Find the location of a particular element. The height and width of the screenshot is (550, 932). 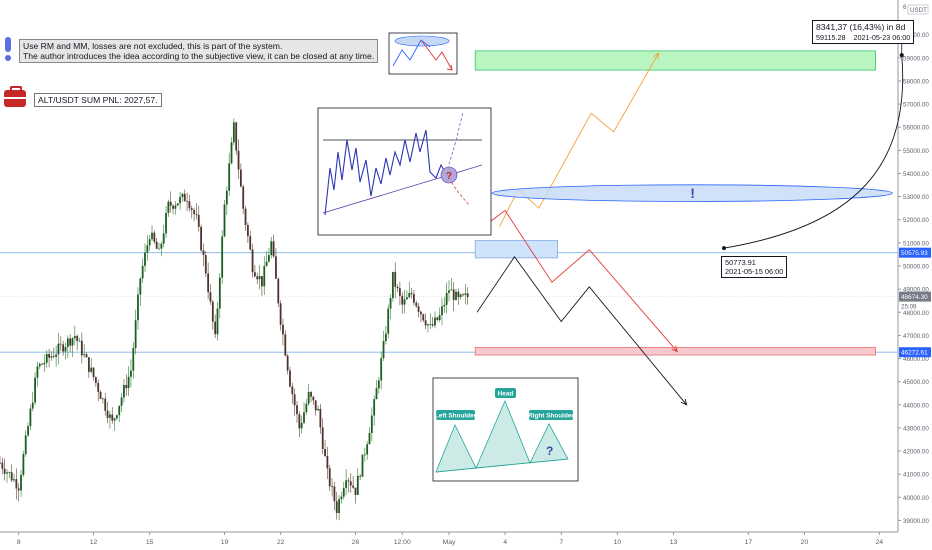

gain-text: 8341,37 (16,43%) in 8d is located at coordinates (861, 27).